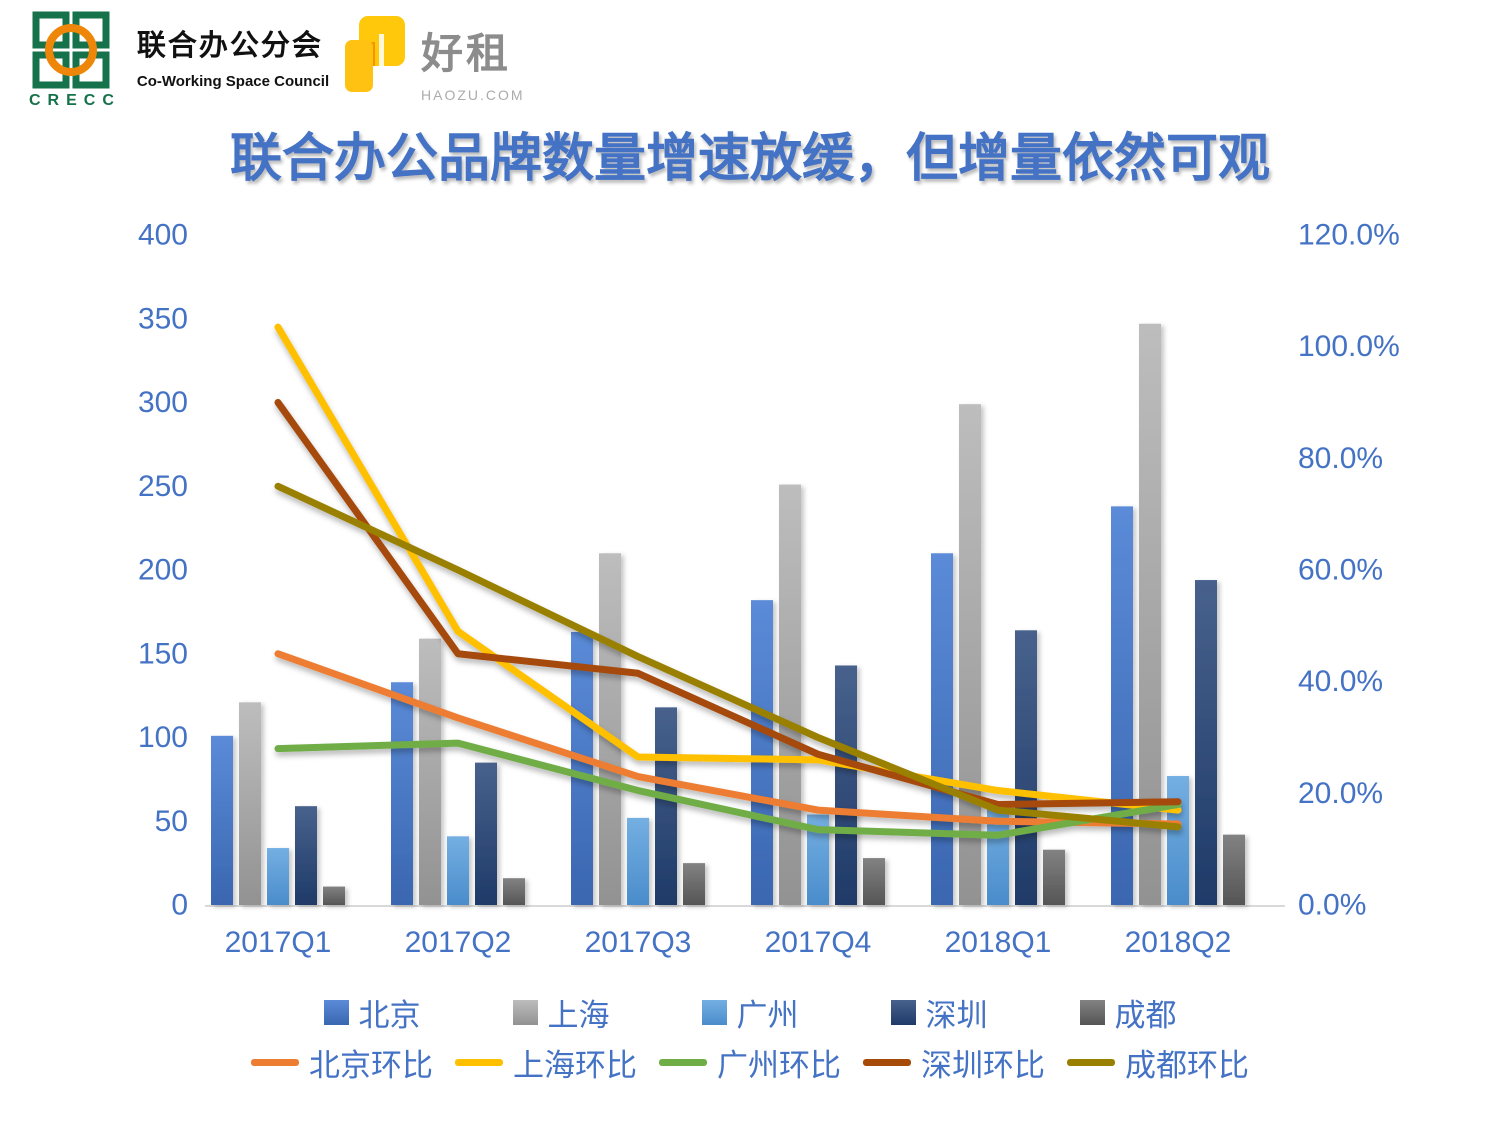 The image size is (1500, 1125). What do you see at coordinates (846, 785) in the screenshot?
I see `bar-深圳-2017Q4` at bounding box center [846, 785].